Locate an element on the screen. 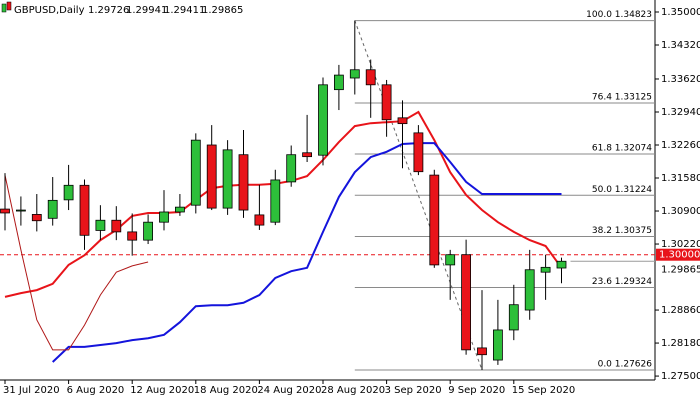 The width and height of the screenshot is (700, 404). x-tick-label: 6 Aug 2020 is located at coordinates (96, 390).